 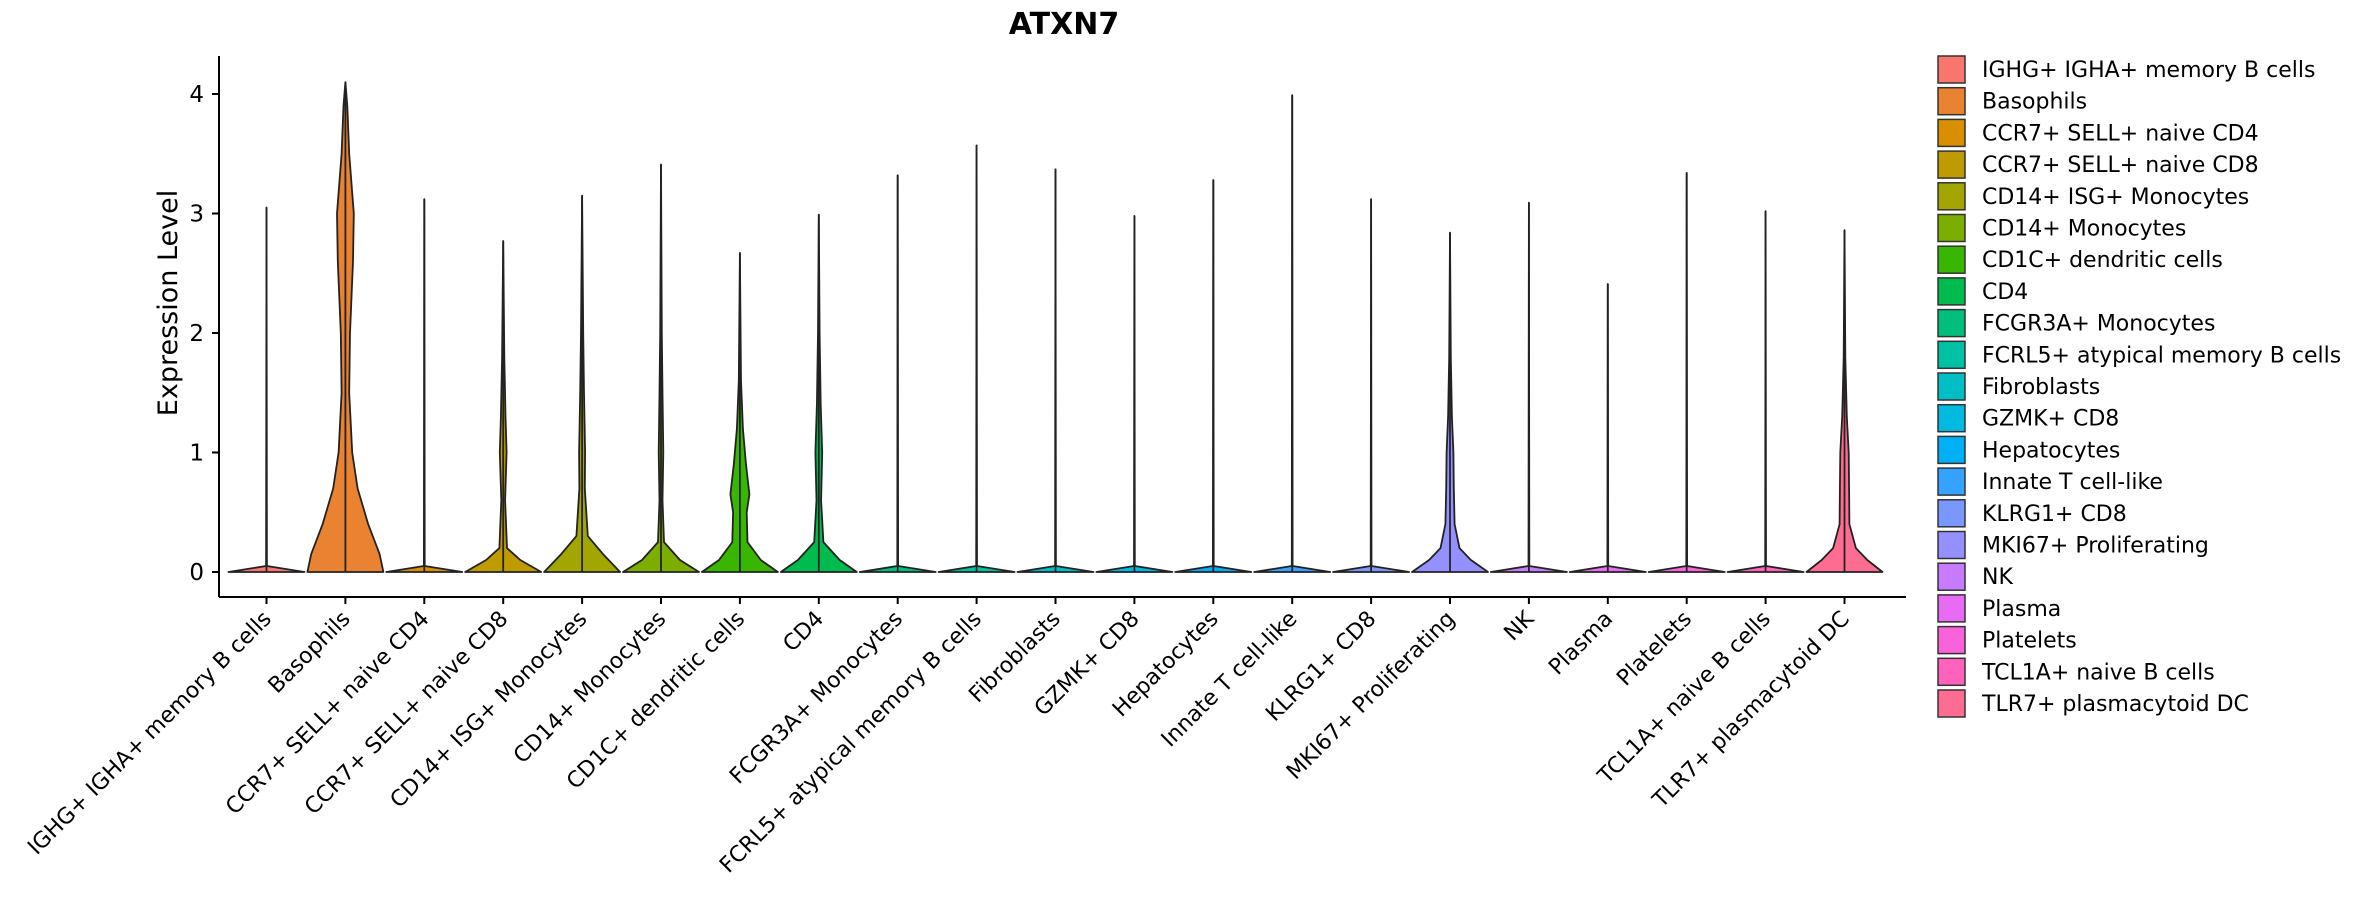 What do you see at coordinates (168, 303) in the screenshot?
I see `y-axis-label: Expression Level` at bounding box center [168, 303].